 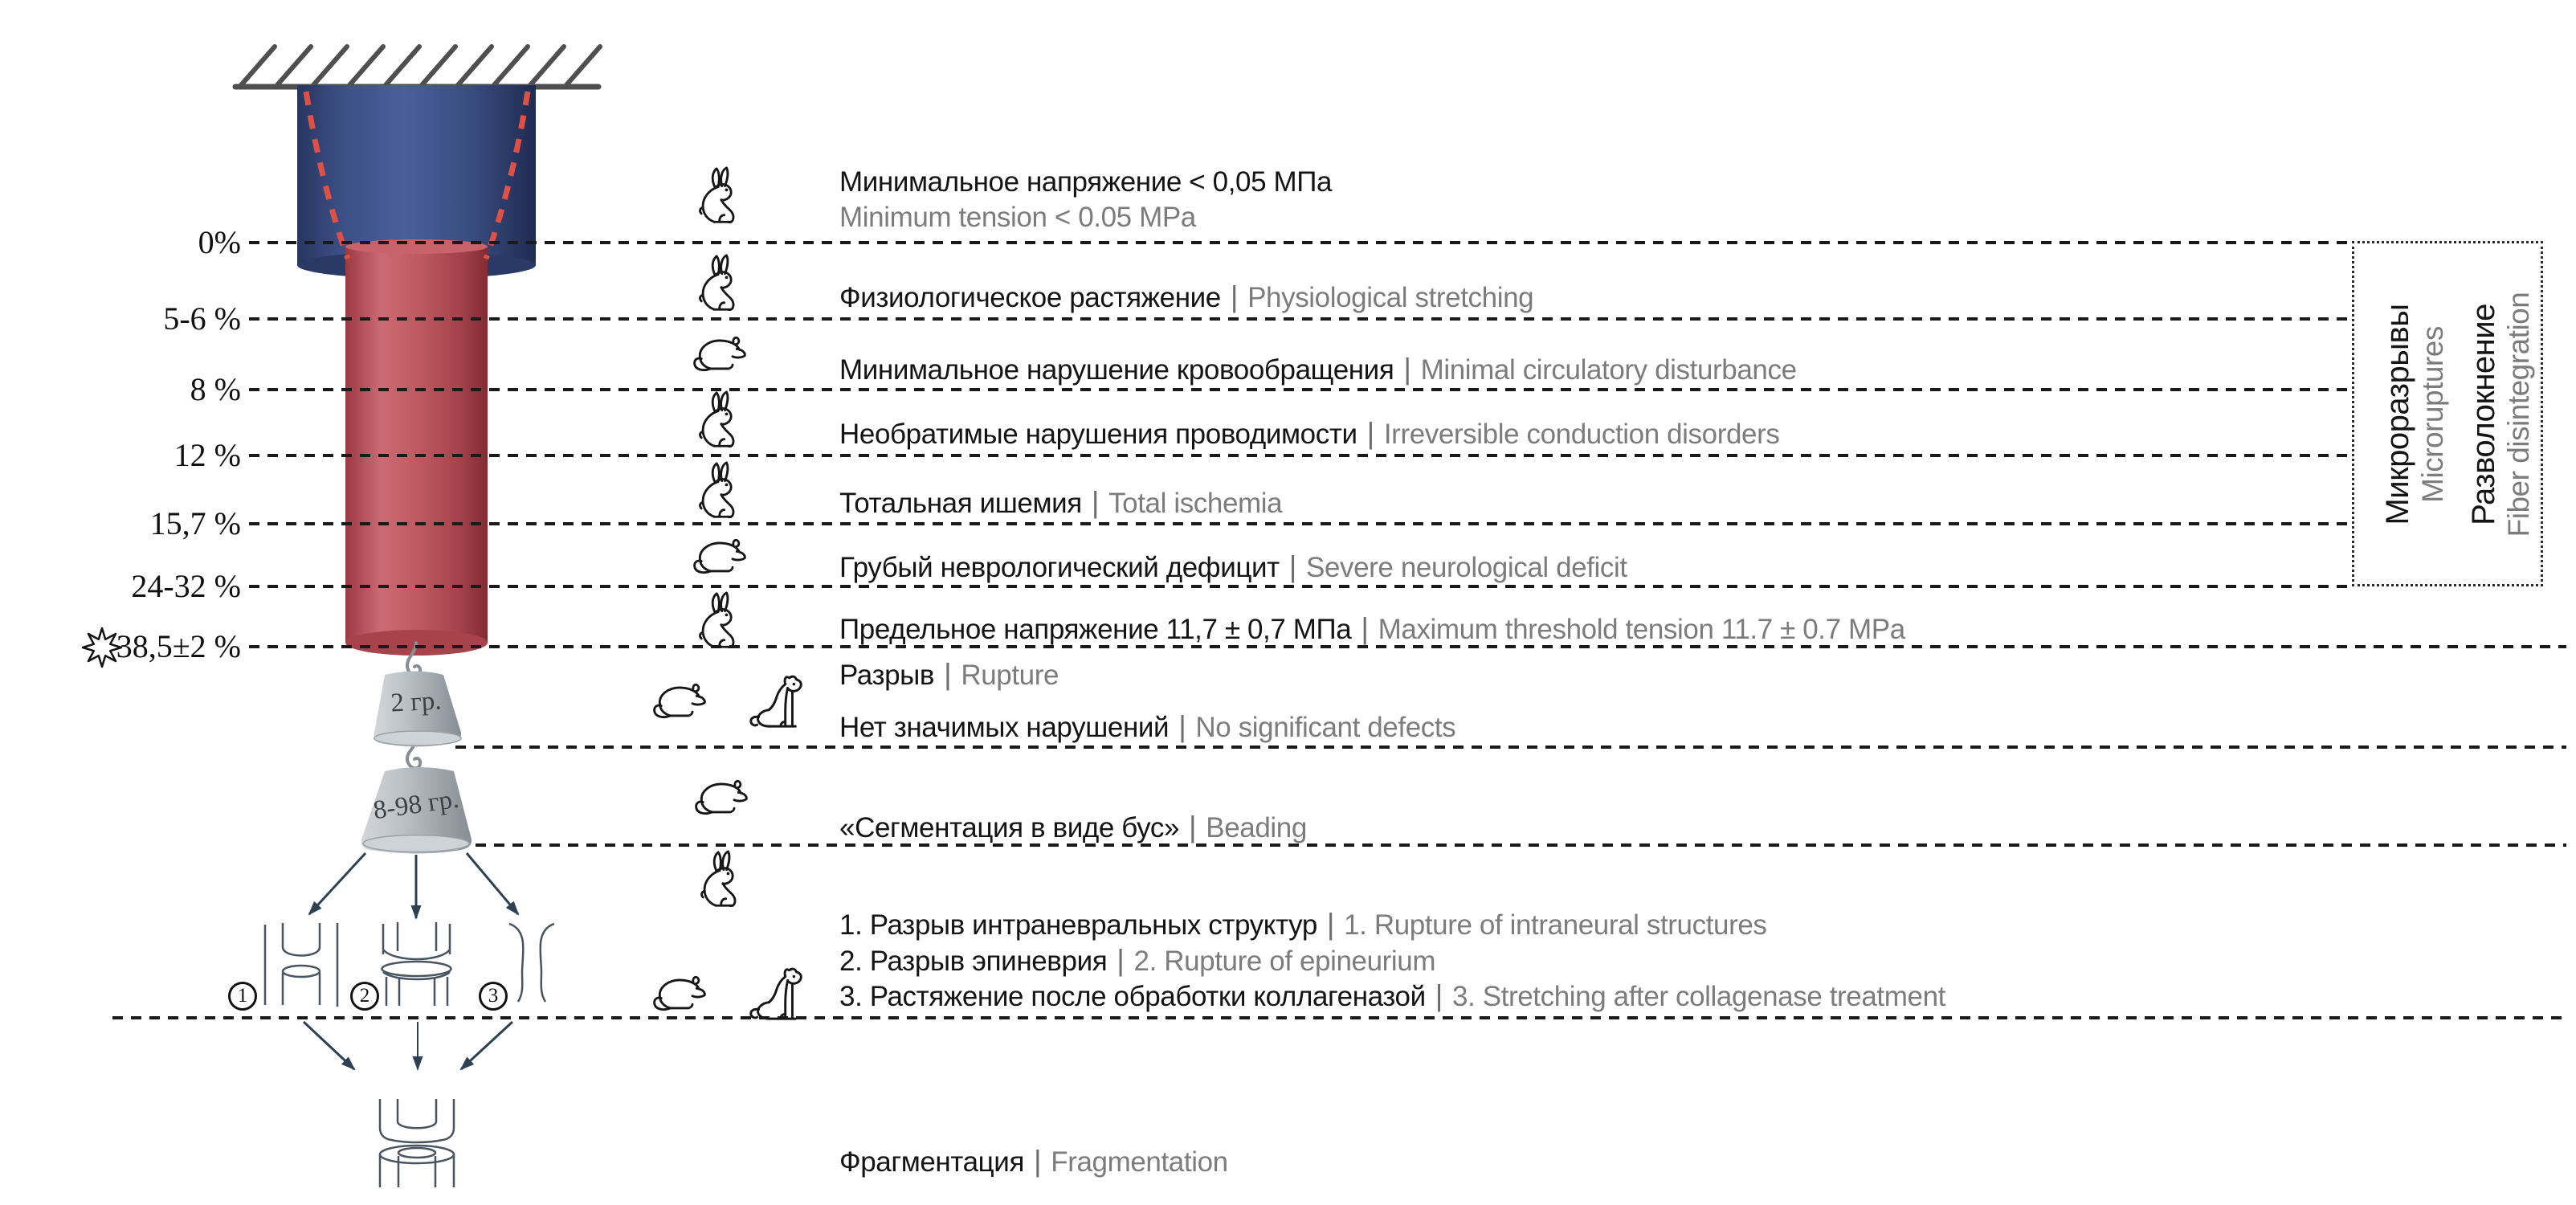 I want to click on percent-label-24-32: 24-32 %, so click(x=186, y=586).